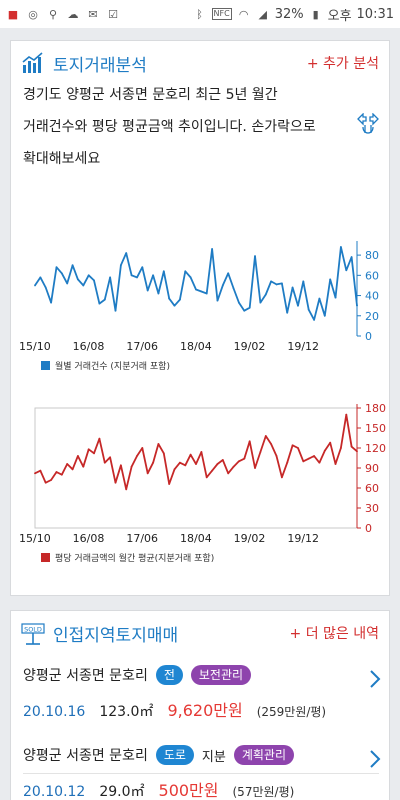  Describe the element at coordinates (315, 14) in the screenshot. I see `battery-icon: ▮` at that location.